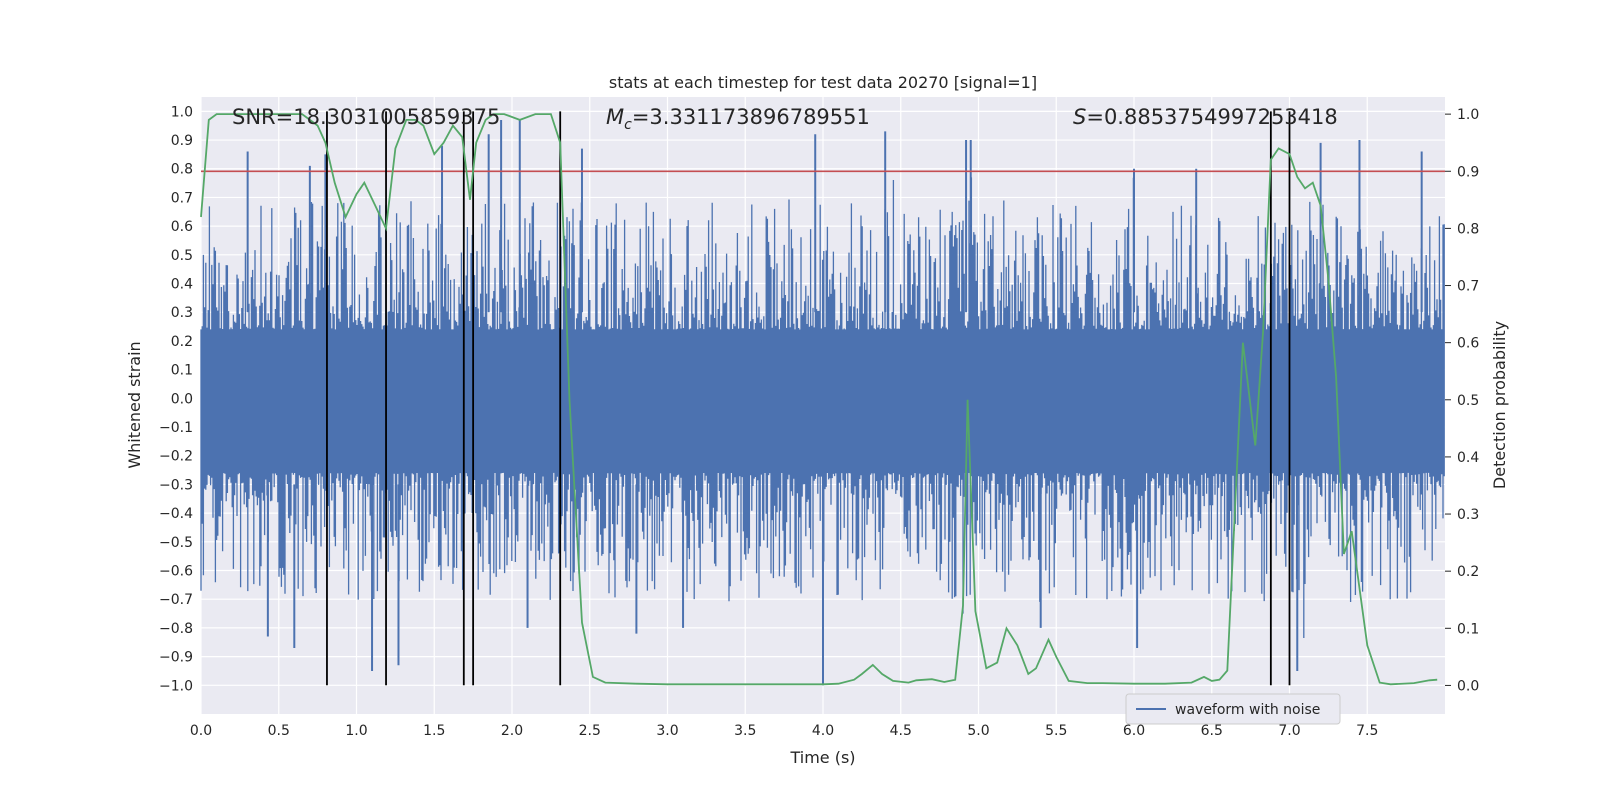  I want to click on y-left-tick-label: −0.2, so click(176, 457).